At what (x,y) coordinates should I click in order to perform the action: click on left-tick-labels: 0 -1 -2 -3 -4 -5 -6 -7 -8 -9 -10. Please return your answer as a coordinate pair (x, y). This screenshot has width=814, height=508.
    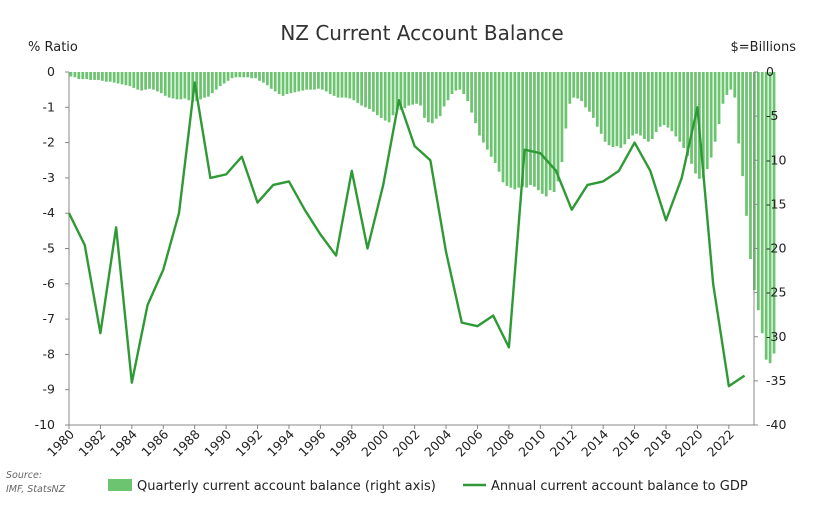
    Looking at the image, I should click on (52, 248).